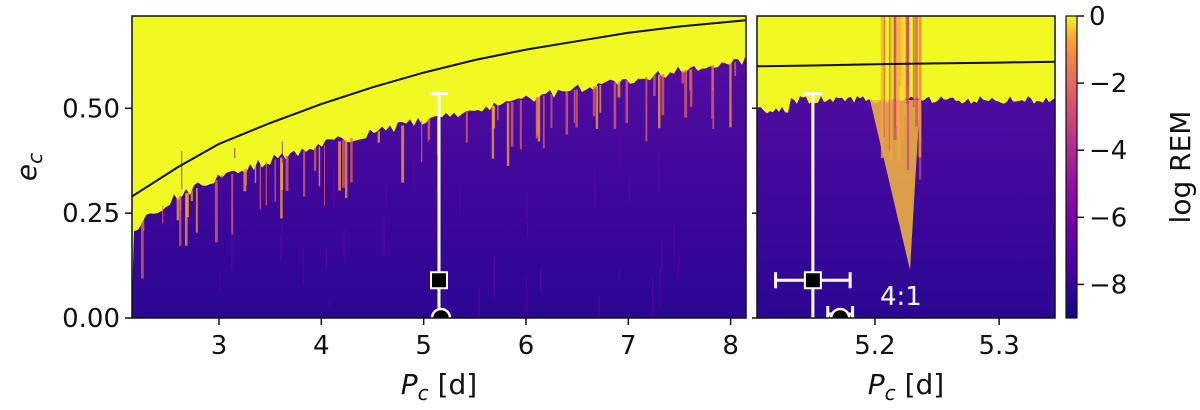  What do you see at coordinates (874, 346) in the screenshot?
I see `x-tick-label: 5.2` at bounding box center [874, 346].